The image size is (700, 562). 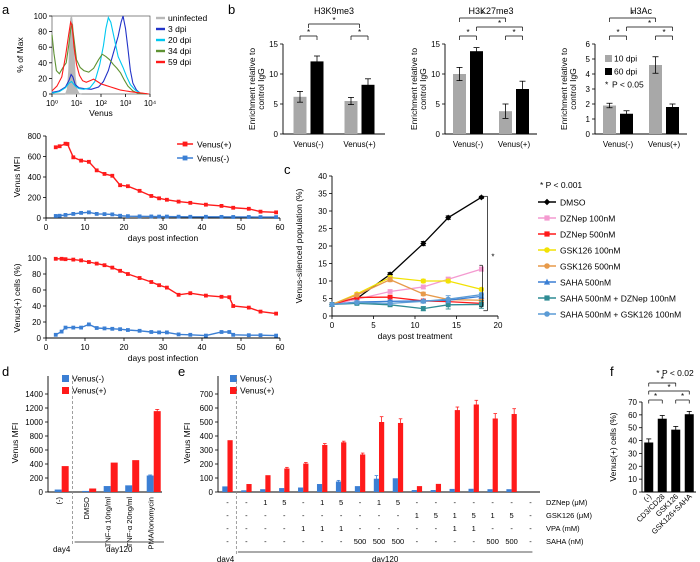 I want to click on line-series, so click(x=406, y=306).